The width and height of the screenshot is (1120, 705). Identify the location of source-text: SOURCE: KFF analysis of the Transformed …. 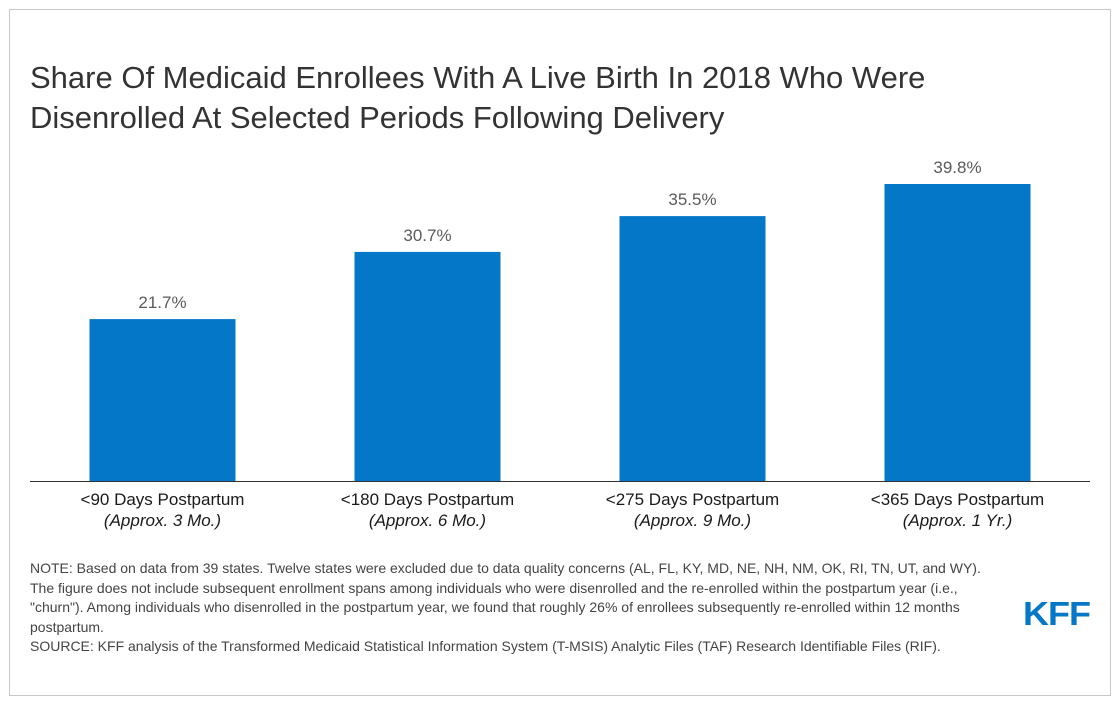
(485, 646).